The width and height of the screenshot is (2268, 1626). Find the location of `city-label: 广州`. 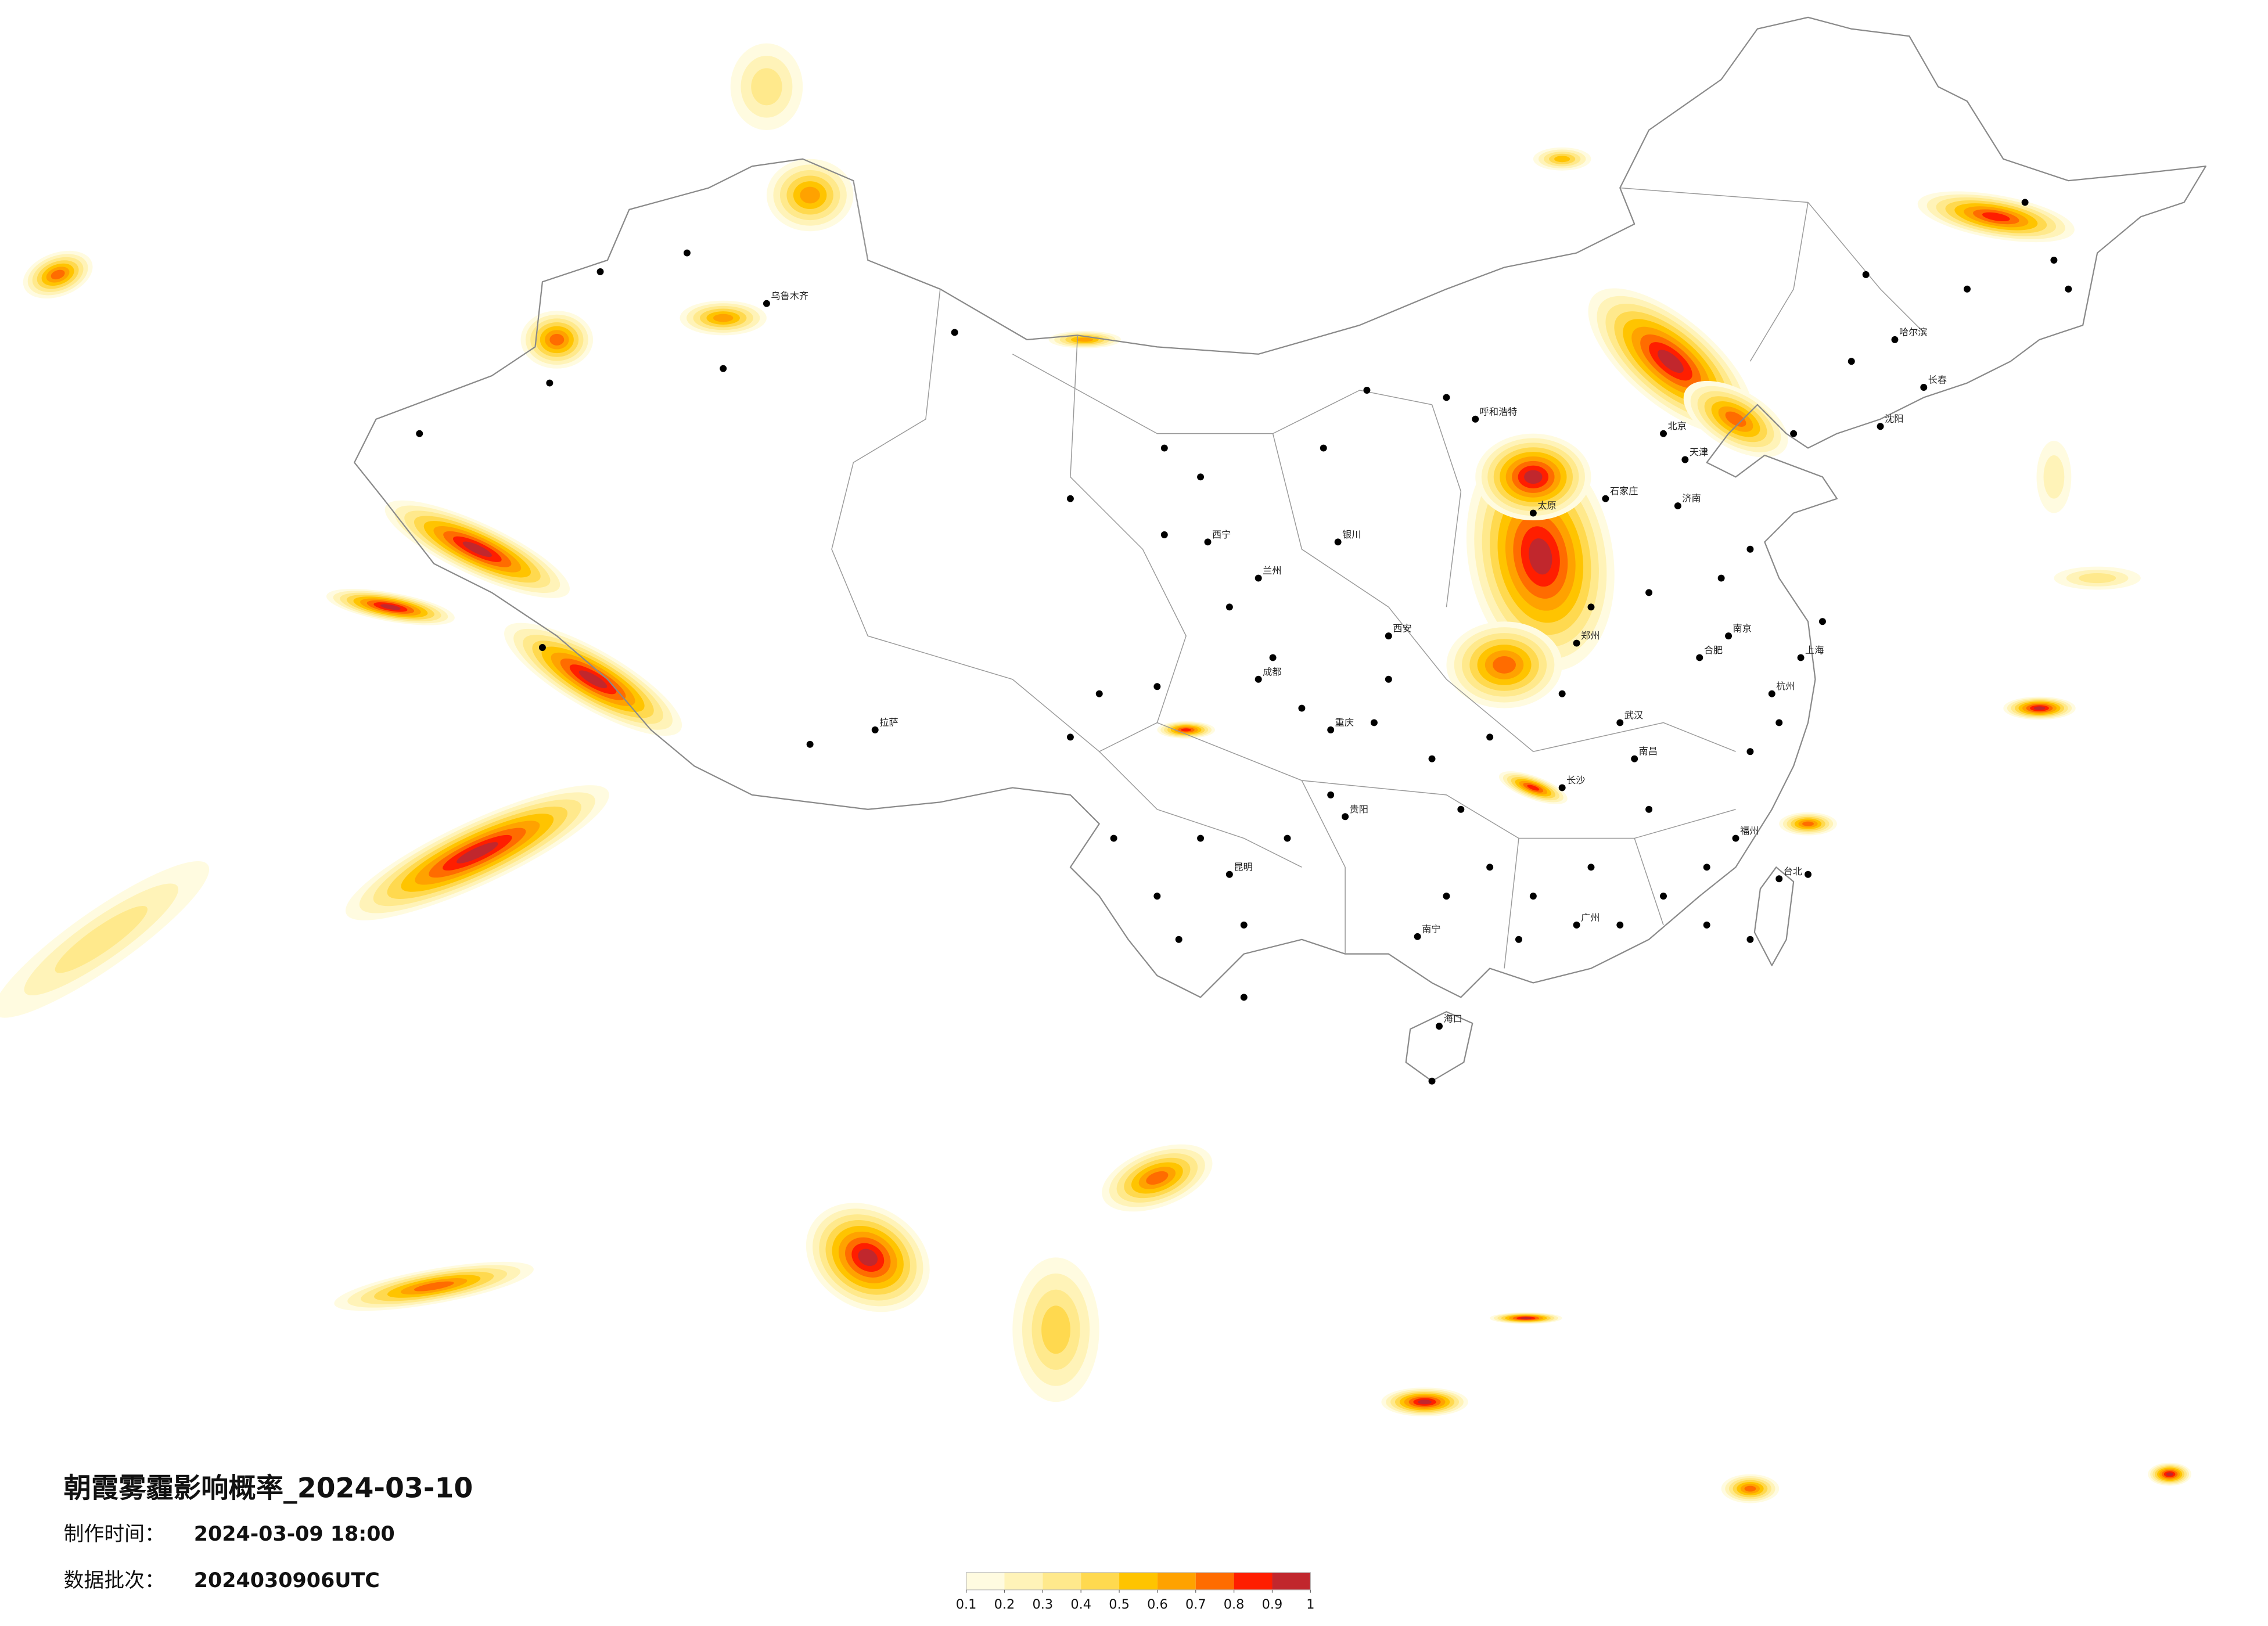

city-label: 广州 is located at coordinates (1590, 917).